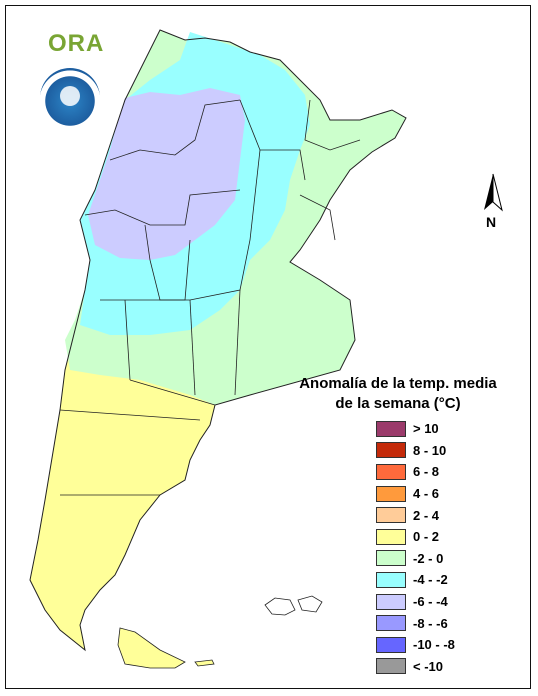 This screenshot has width=538, height=696. I want to click on legend-item: 6 - 8, so click(426, 472).